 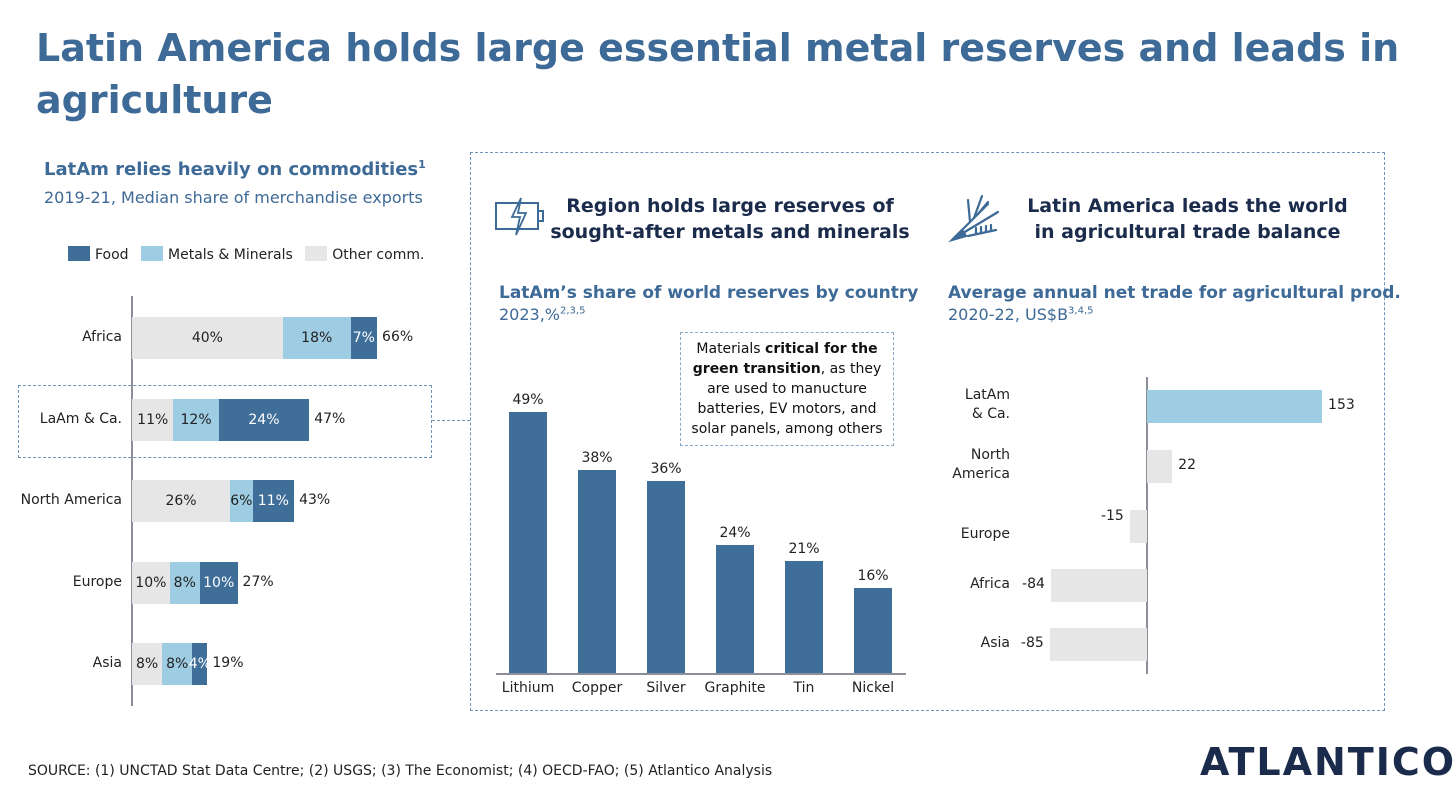 I want to click on category-label-line: LatAm, so click(x=987, y=395).